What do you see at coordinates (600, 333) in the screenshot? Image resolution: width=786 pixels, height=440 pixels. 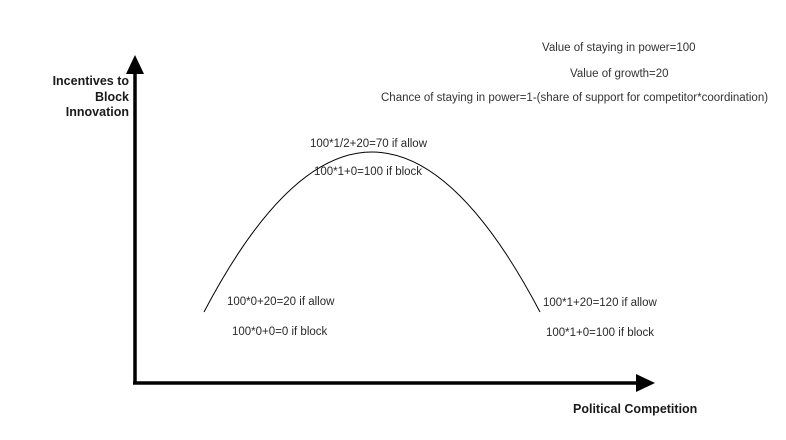 I see `right-block-label: 100*1+0=100 if block` at bounding box center [600, 333].